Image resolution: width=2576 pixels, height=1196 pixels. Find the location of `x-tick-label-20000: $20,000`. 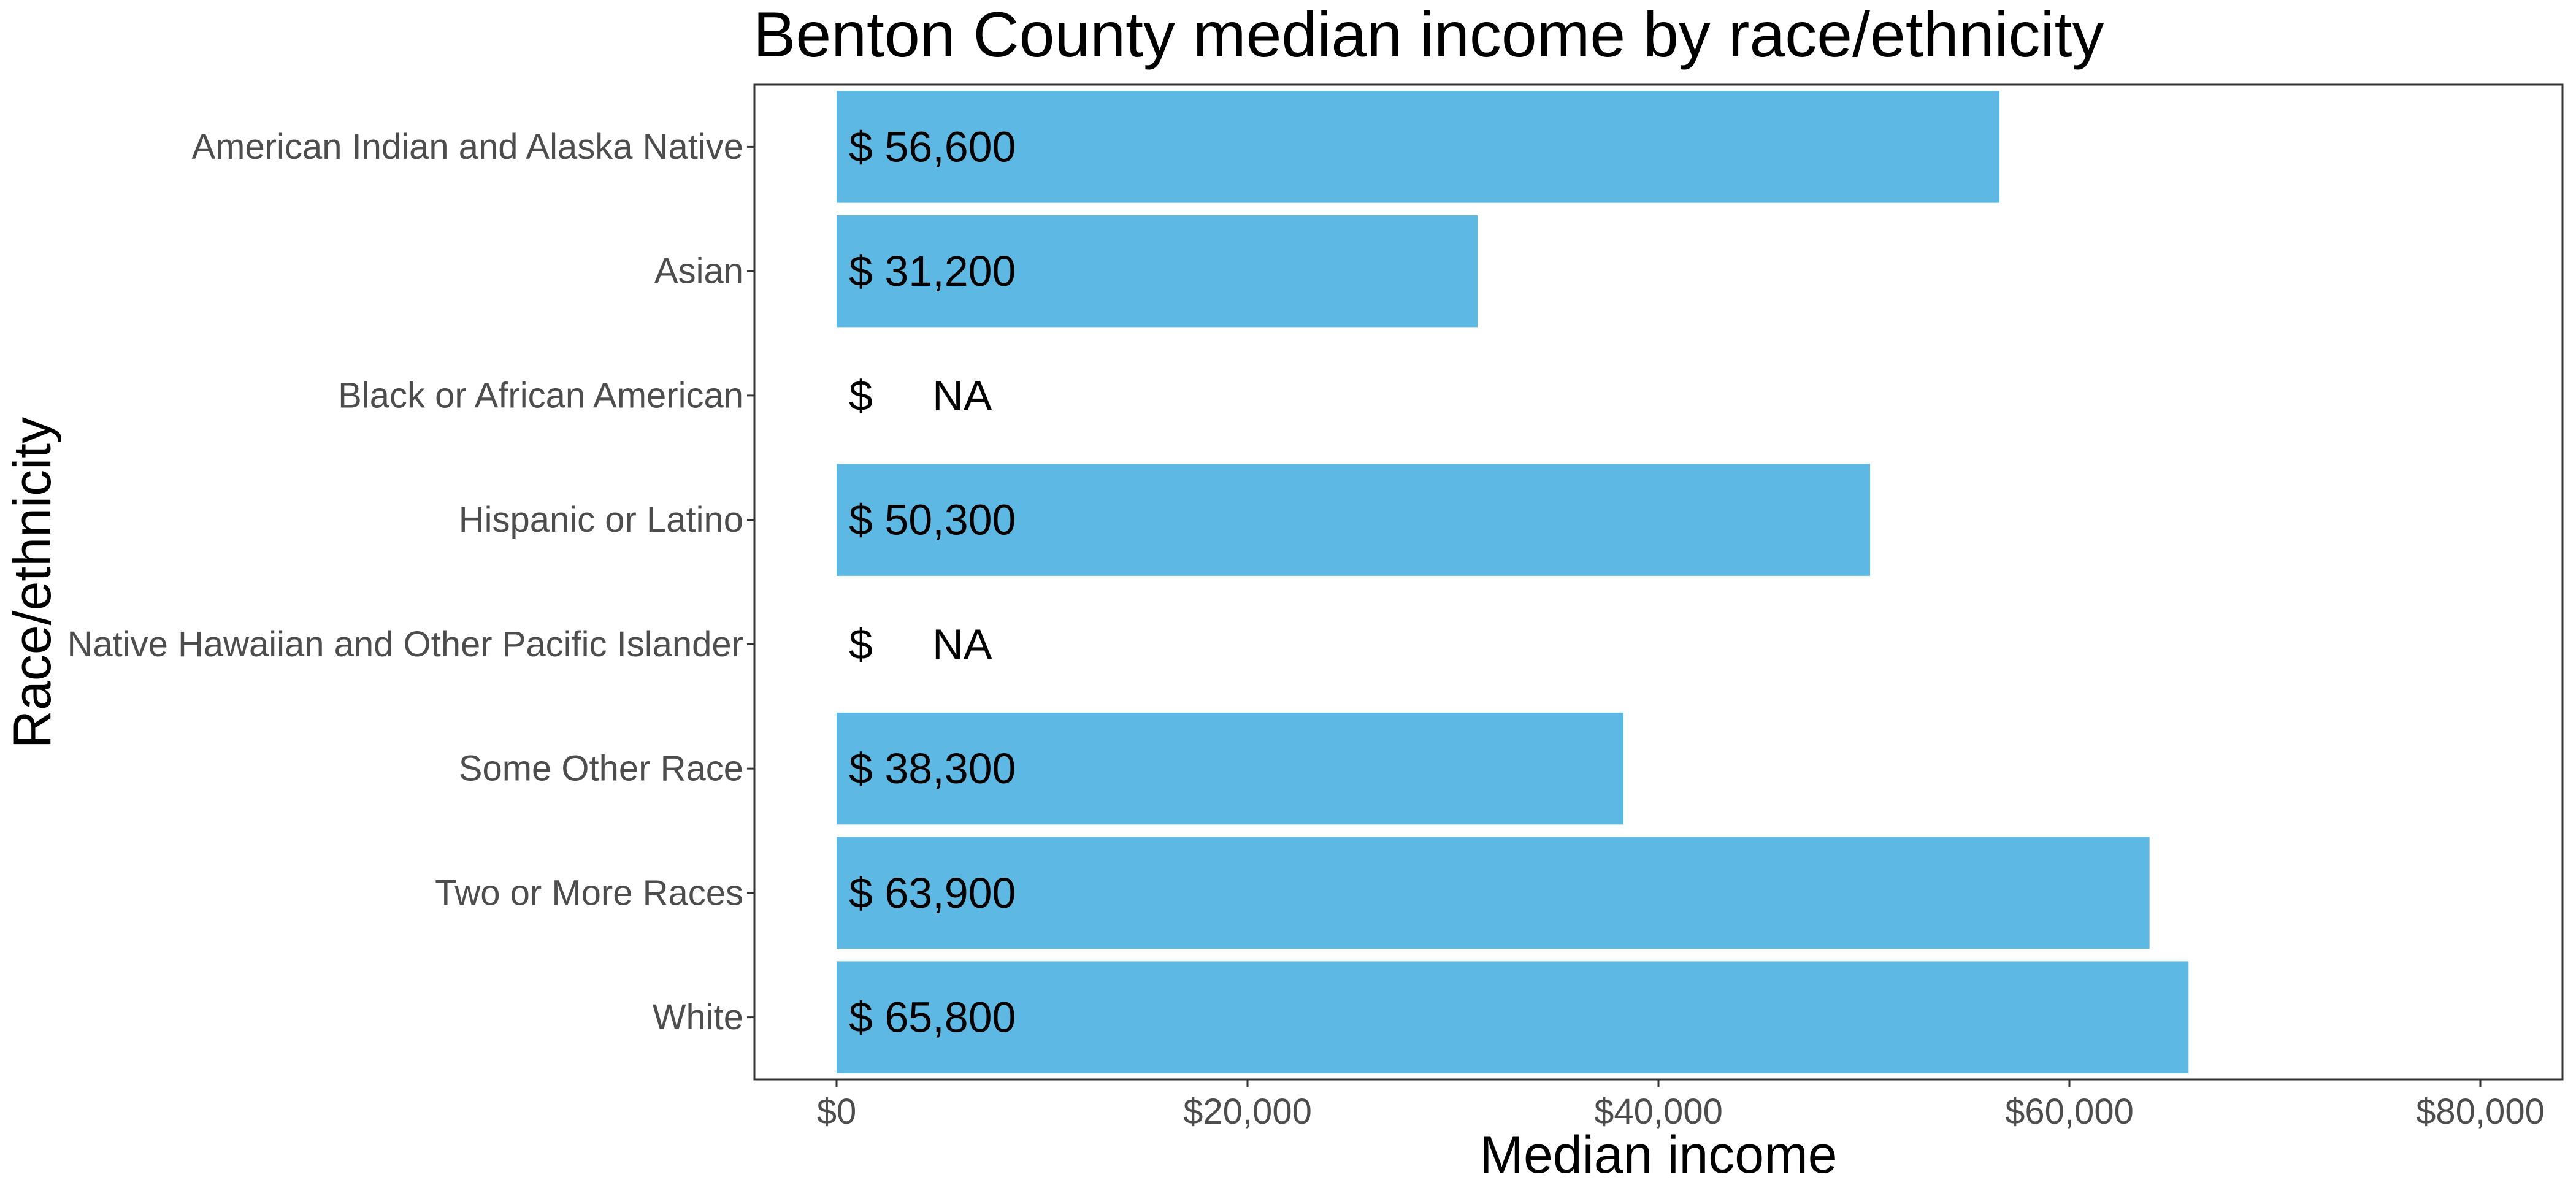

x-tick-label-20000: $20,000 is located at coordinates (1247, 1112).